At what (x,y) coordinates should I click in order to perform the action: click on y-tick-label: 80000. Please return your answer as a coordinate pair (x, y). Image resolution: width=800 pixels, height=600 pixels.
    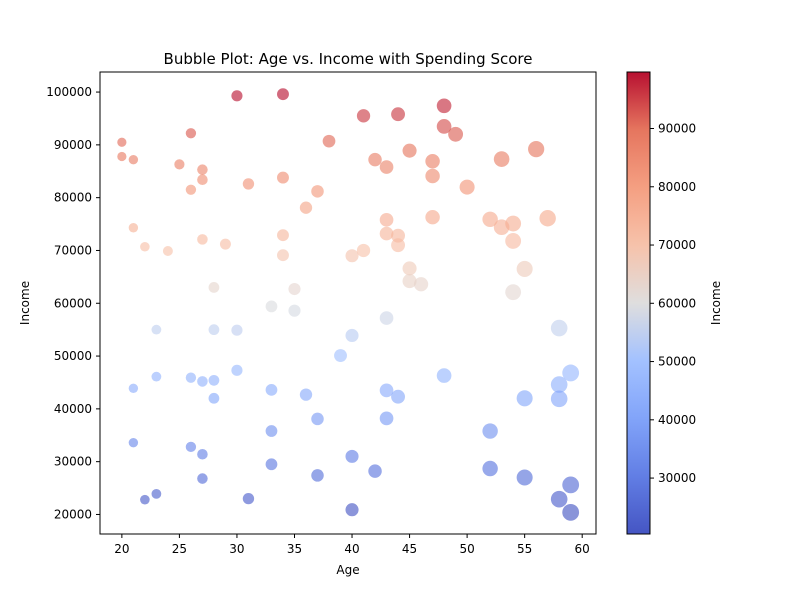
    Looking at the image, I should click on (73, 198).